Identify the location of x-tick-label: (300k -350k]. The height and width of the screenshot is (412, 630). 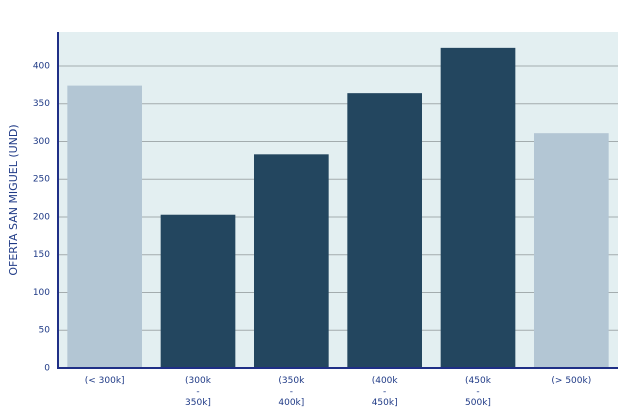
(198, 392).